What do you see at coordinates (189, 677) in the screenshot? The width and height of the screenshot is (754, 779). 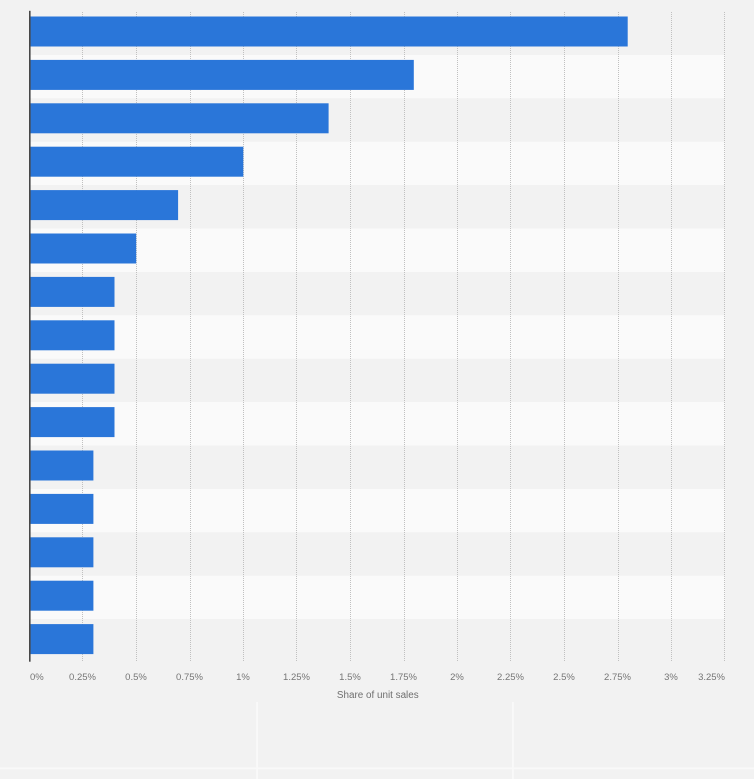 I see `svg-text: 0.75%` at bounding box center [189, 677].